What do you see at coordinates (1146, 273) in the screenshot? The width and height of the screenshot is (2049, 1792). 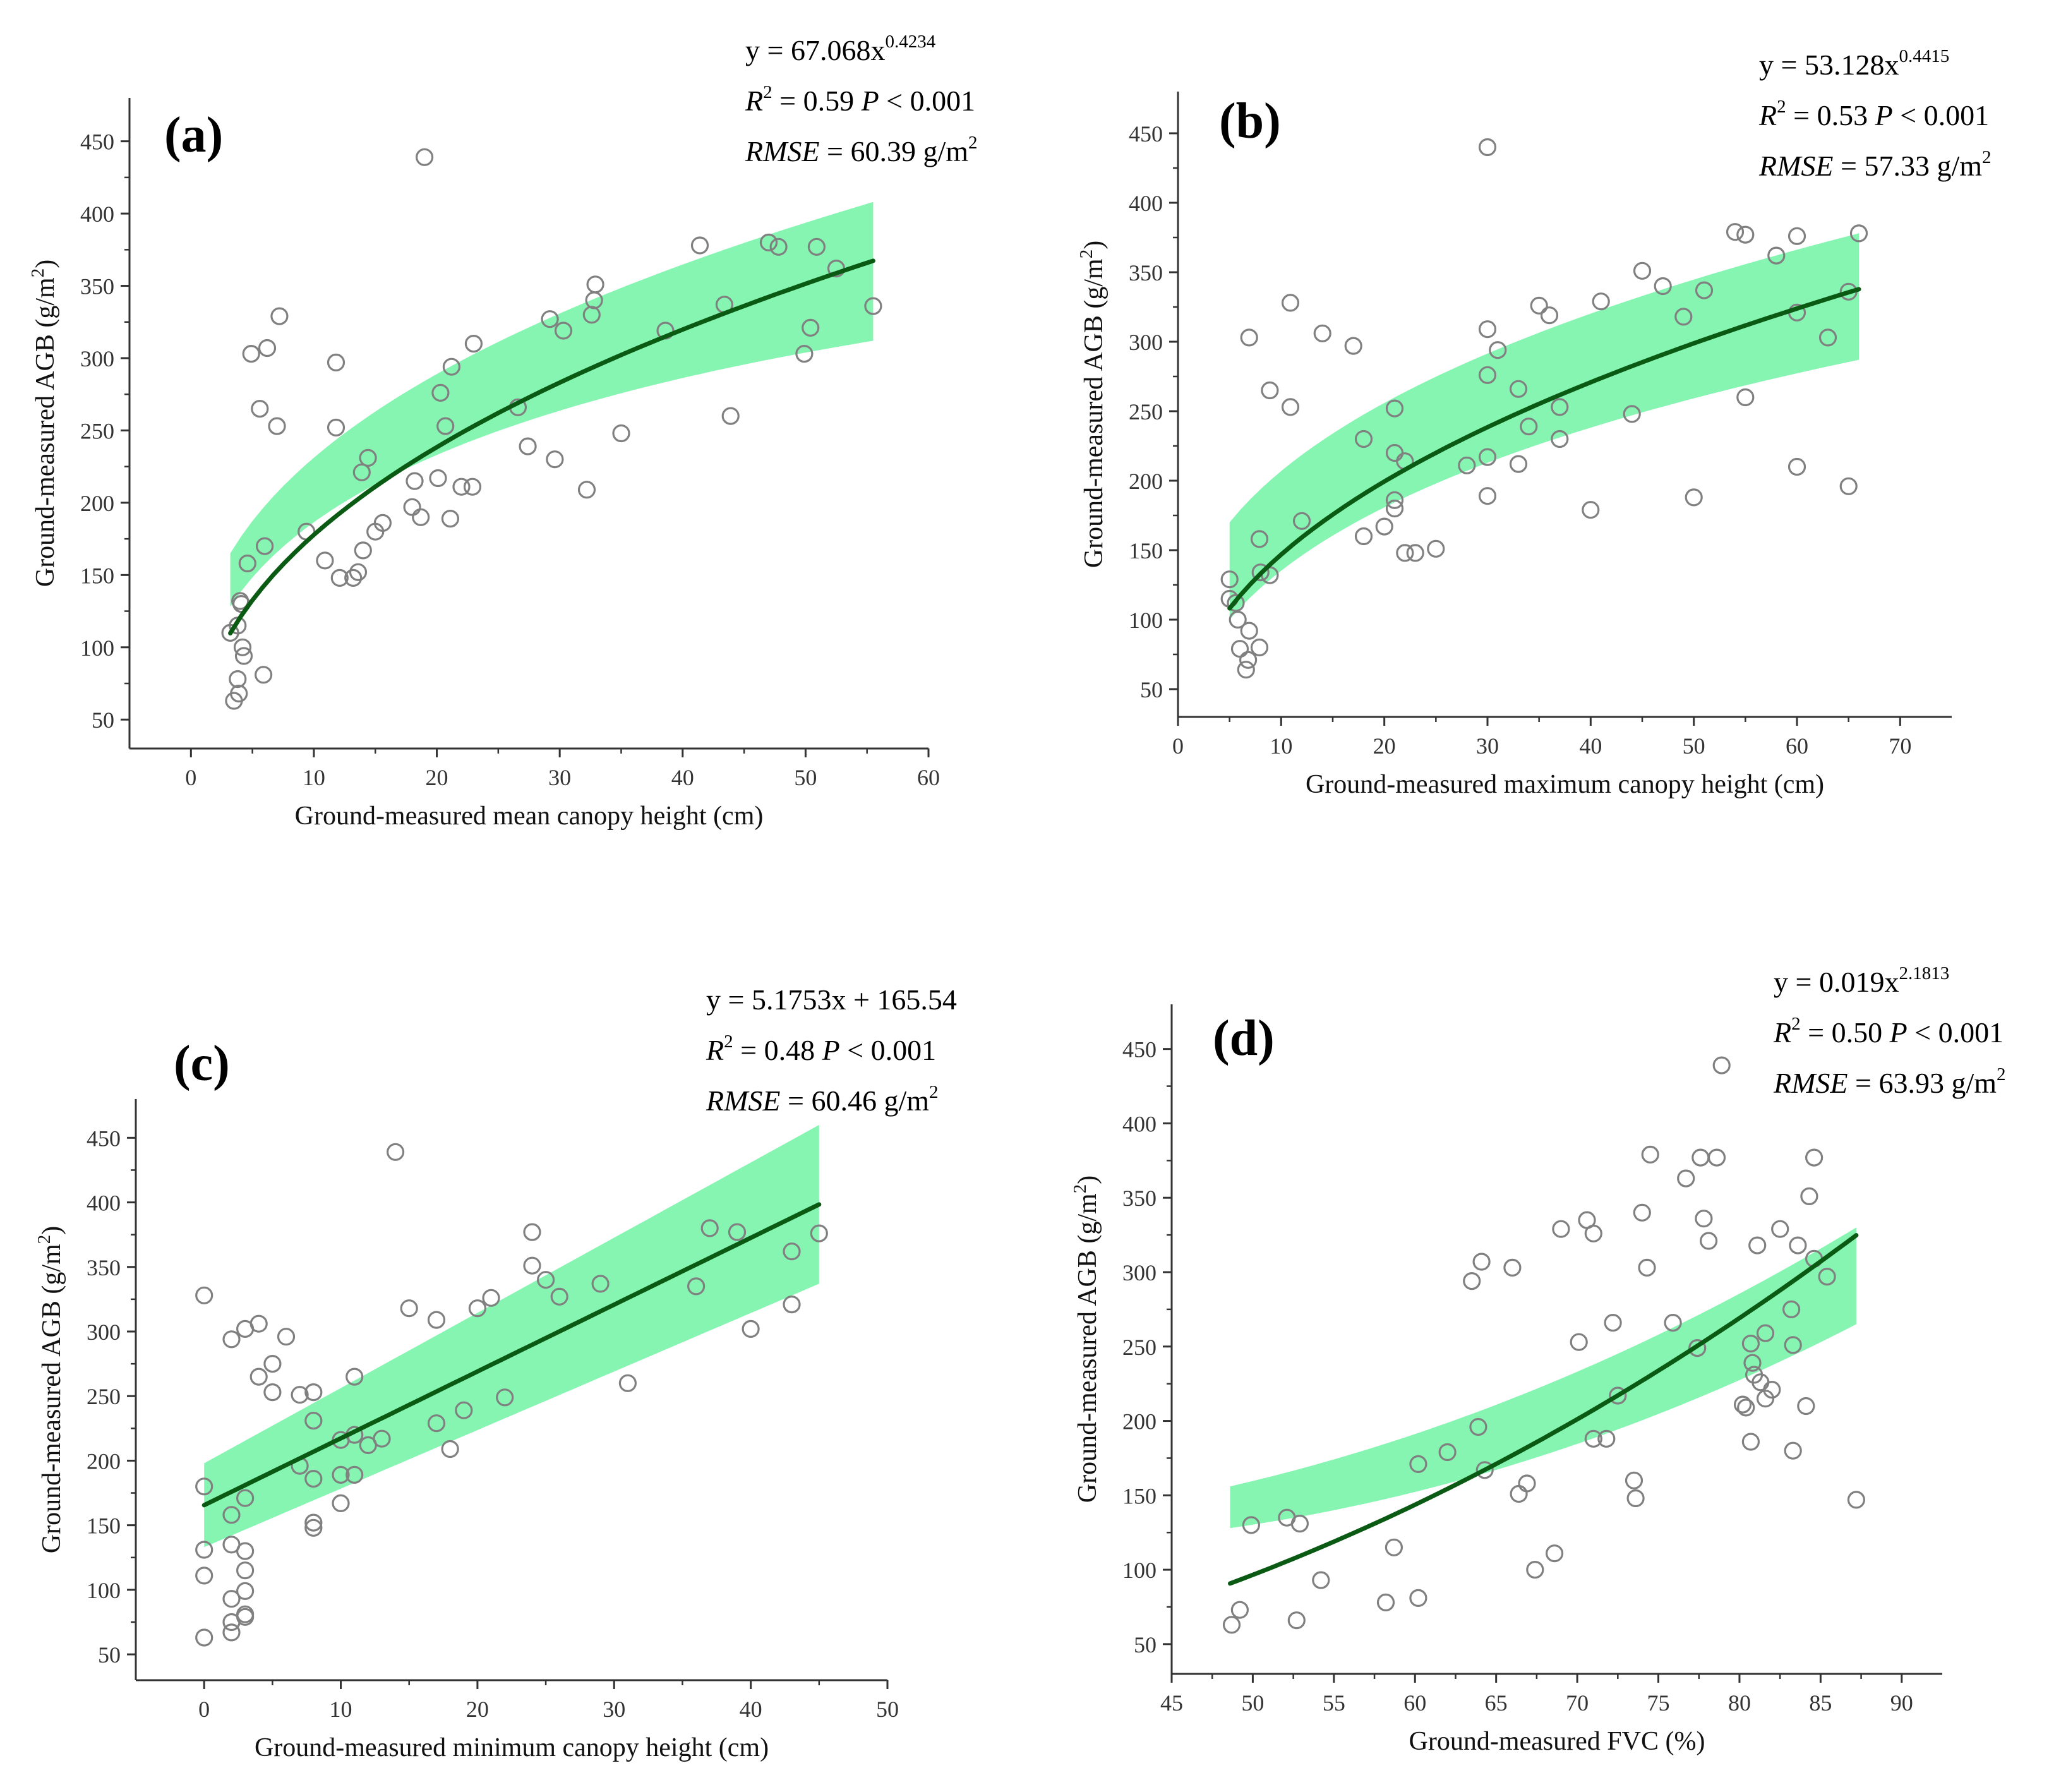 I see `y-tick-label: 350` at bounding box center [1146, 273].